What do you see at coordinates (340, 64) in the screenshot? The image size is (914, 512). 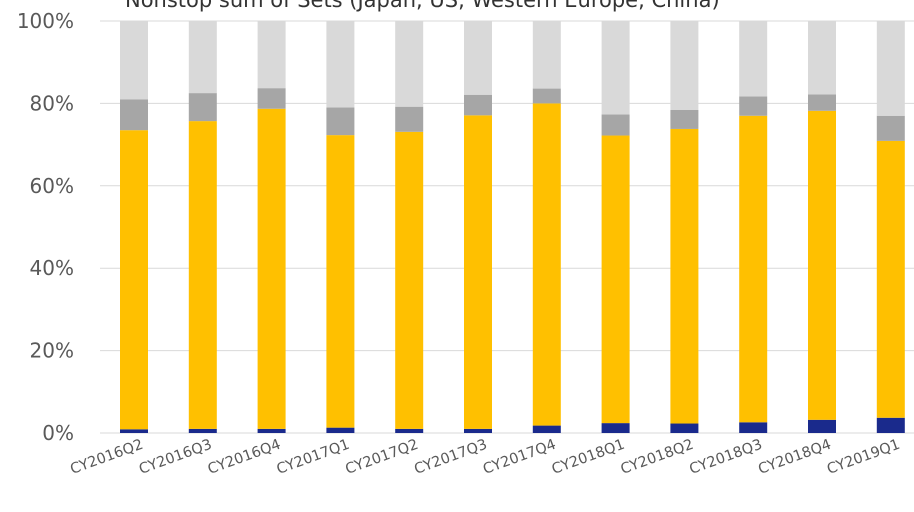 I see `bar-segment-series-4-CY2017Q1` at bounding box center [340, 64].